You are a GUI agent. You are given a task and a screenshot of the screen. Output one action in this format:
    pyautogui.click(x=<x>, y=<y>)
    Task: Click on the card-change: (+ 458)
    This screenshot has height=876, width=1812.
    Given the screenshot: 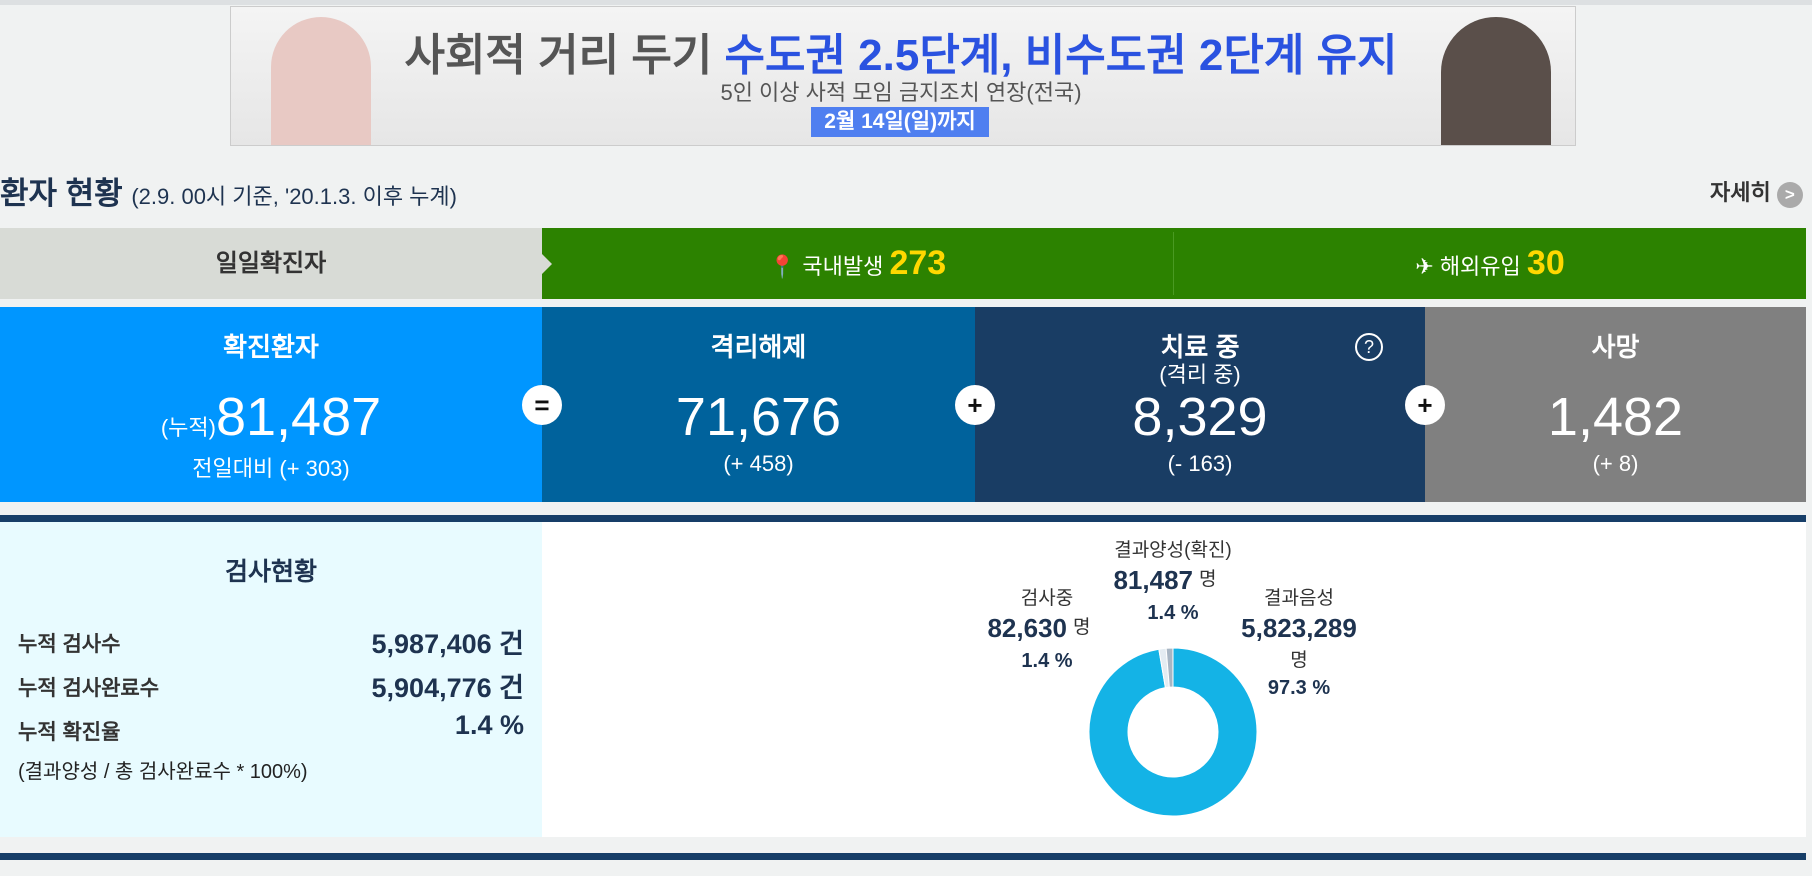 What is the action you would take?
    pyautogui.click(x=758, y=463)
    